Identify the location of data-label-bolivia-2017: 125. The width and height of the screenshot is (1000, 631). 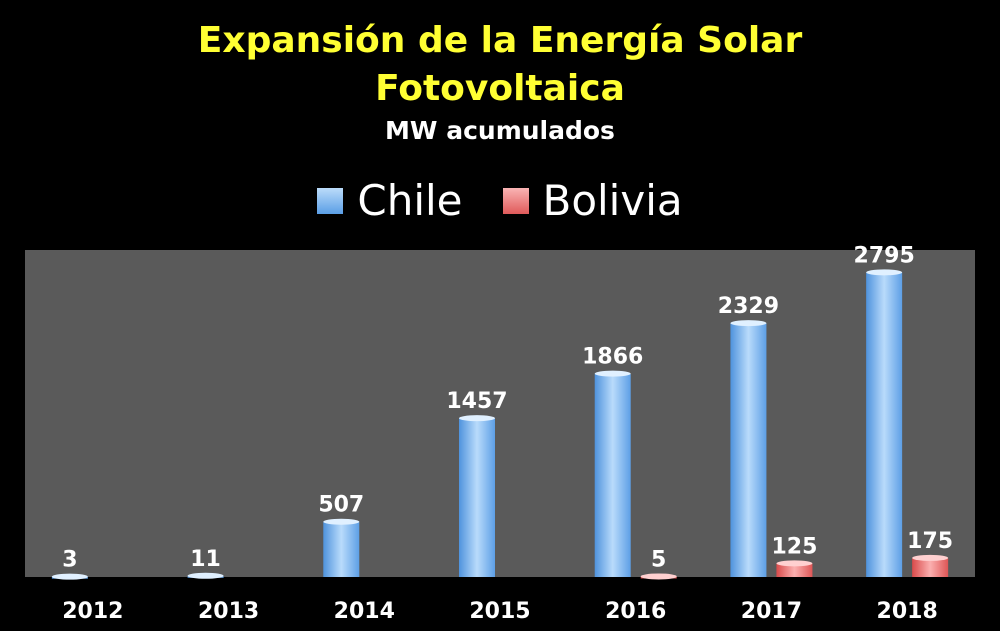
(794, 546).